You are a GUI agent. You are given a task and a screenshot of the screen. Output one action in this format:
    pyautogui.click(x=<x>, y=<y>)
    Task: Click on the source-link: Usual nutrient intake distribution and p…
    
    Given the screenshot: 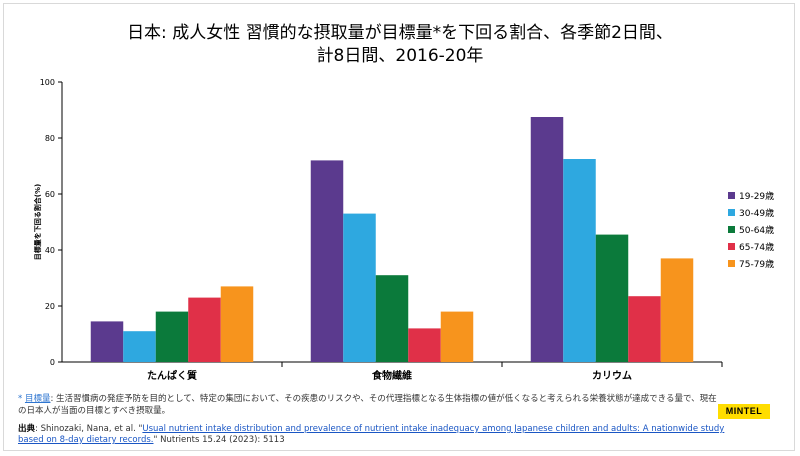 What is the action you would take?
    pyautogui.click(x=371, y=434)
    